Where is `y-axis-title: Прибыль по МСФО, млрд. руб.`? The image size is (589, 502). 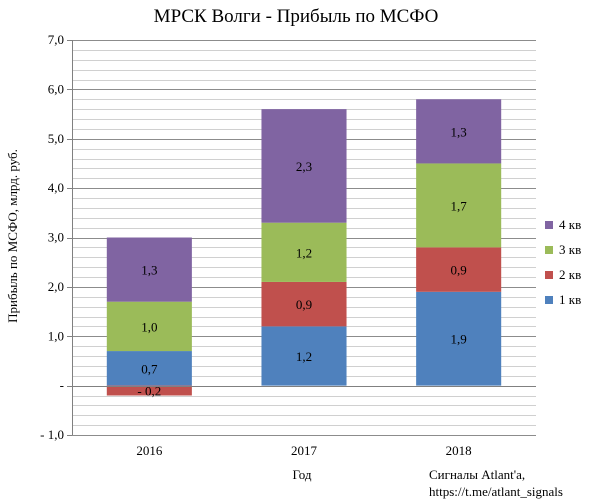
y-axis-title: Прибыль по МСФО, млрд. руб. is located at coordinates (12, 236).